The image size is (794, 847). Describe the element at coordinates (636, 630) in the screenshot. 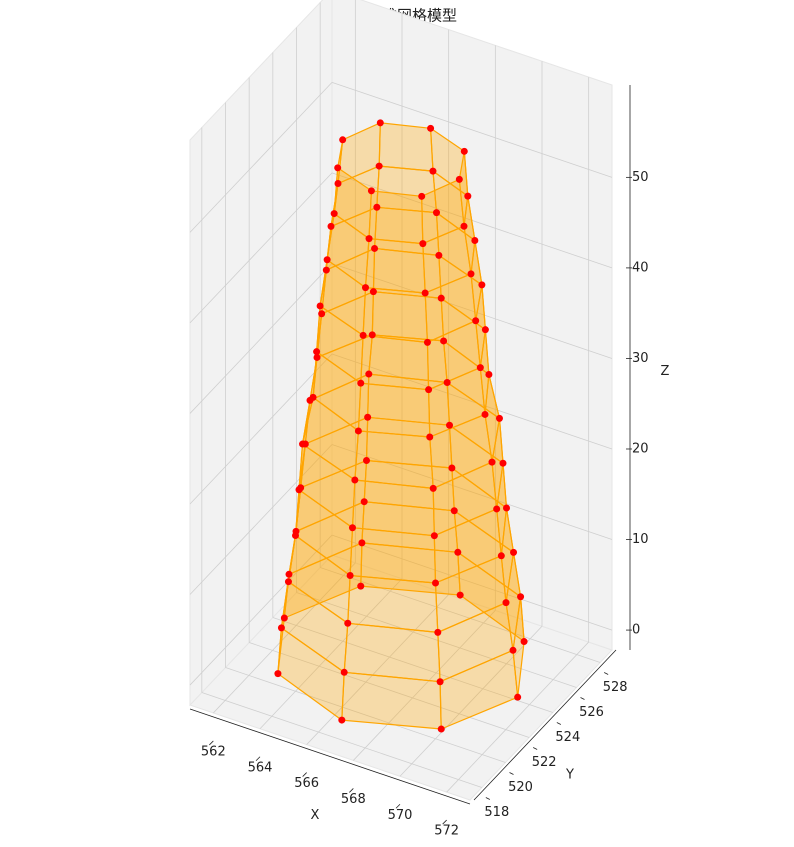

I see `z-tick-label: 0` at that location.